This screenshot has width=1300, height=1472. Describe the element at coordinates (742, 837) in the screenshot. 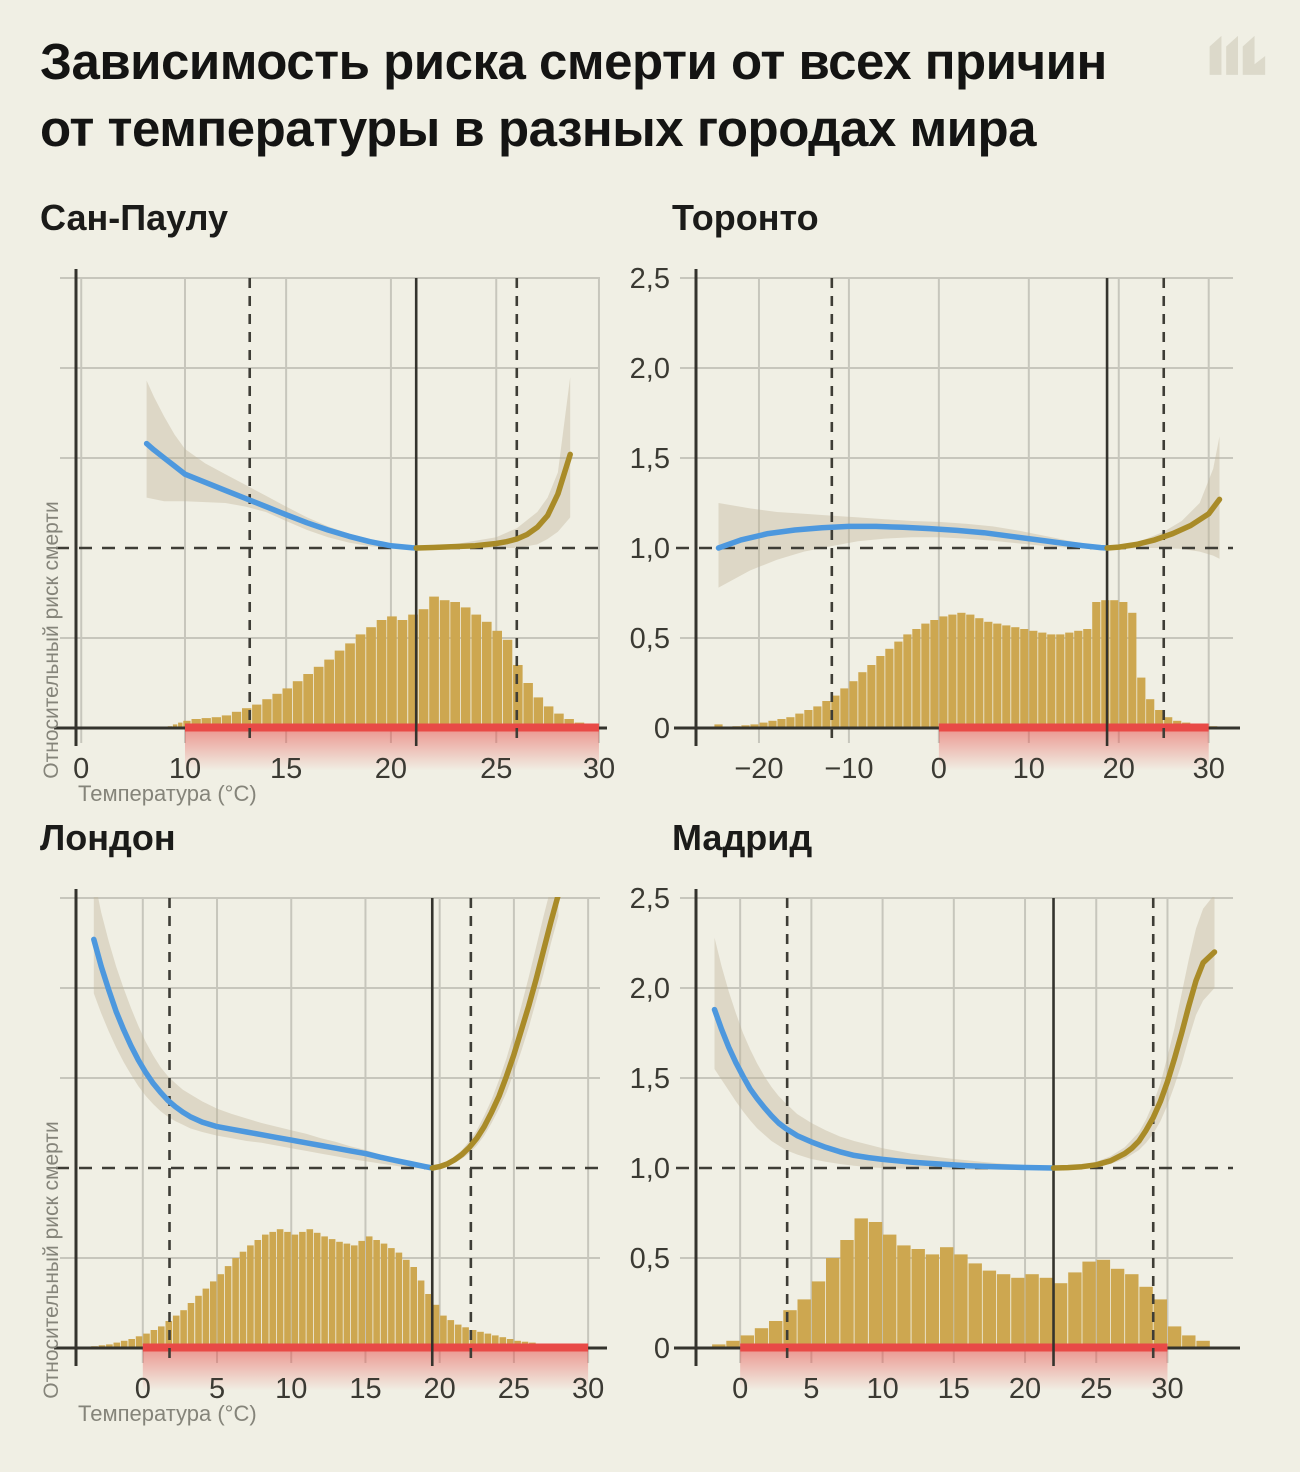

I see `chart-title-madrid: Мадрид` at that location.